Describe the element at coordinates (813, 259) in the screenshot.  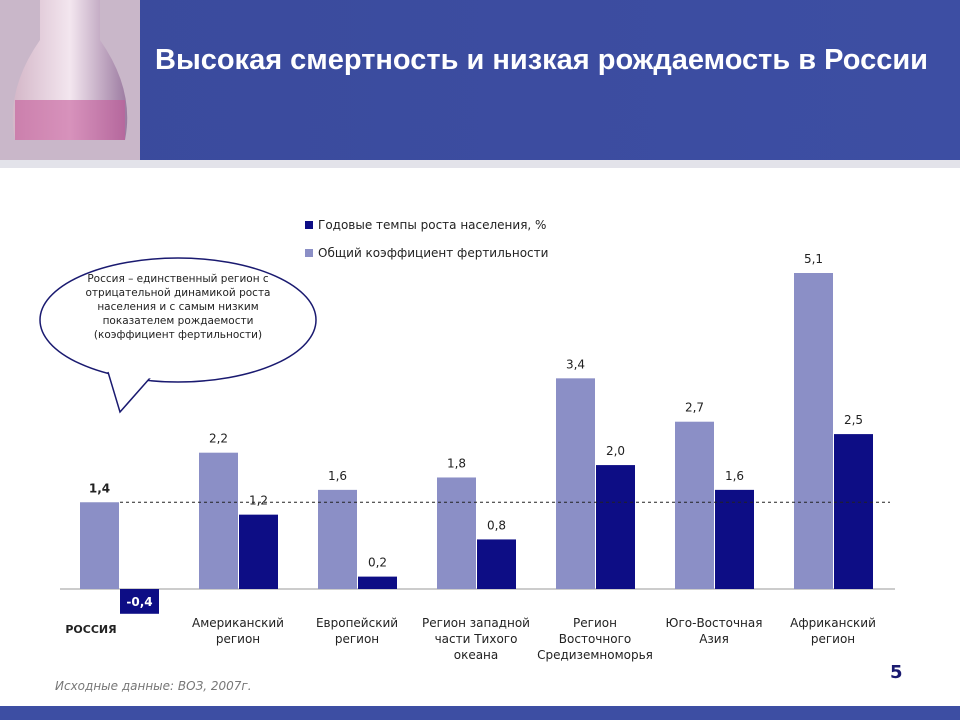
I see `value-label: 5,1` at that location.